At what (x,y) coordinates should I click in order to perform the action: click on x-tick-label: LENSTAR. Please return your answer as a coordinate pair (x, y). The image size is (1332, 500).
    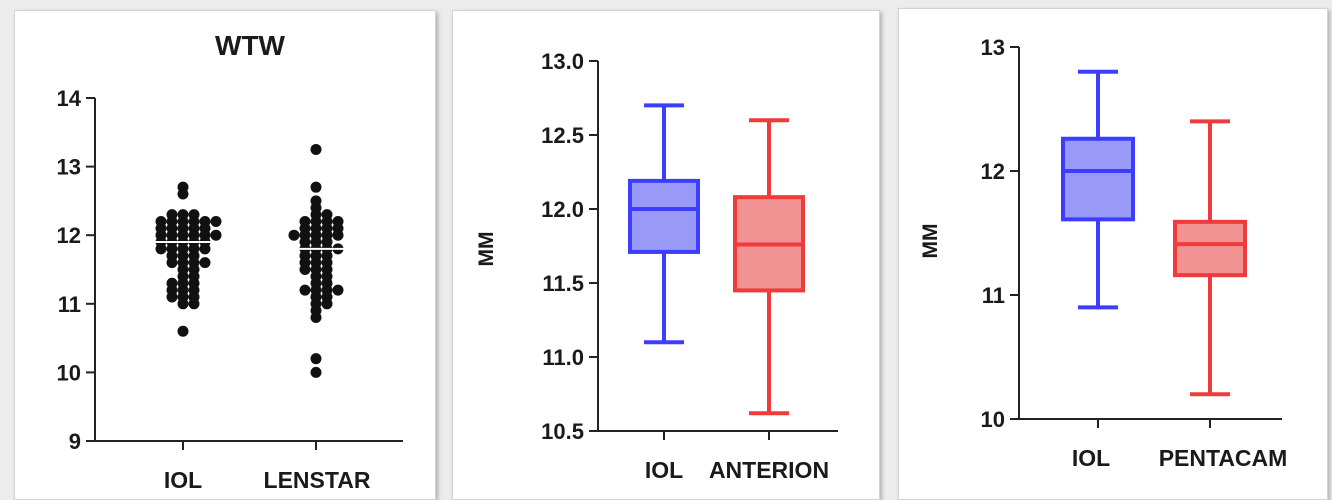
    Looking at the image, I should click on (317, 480).